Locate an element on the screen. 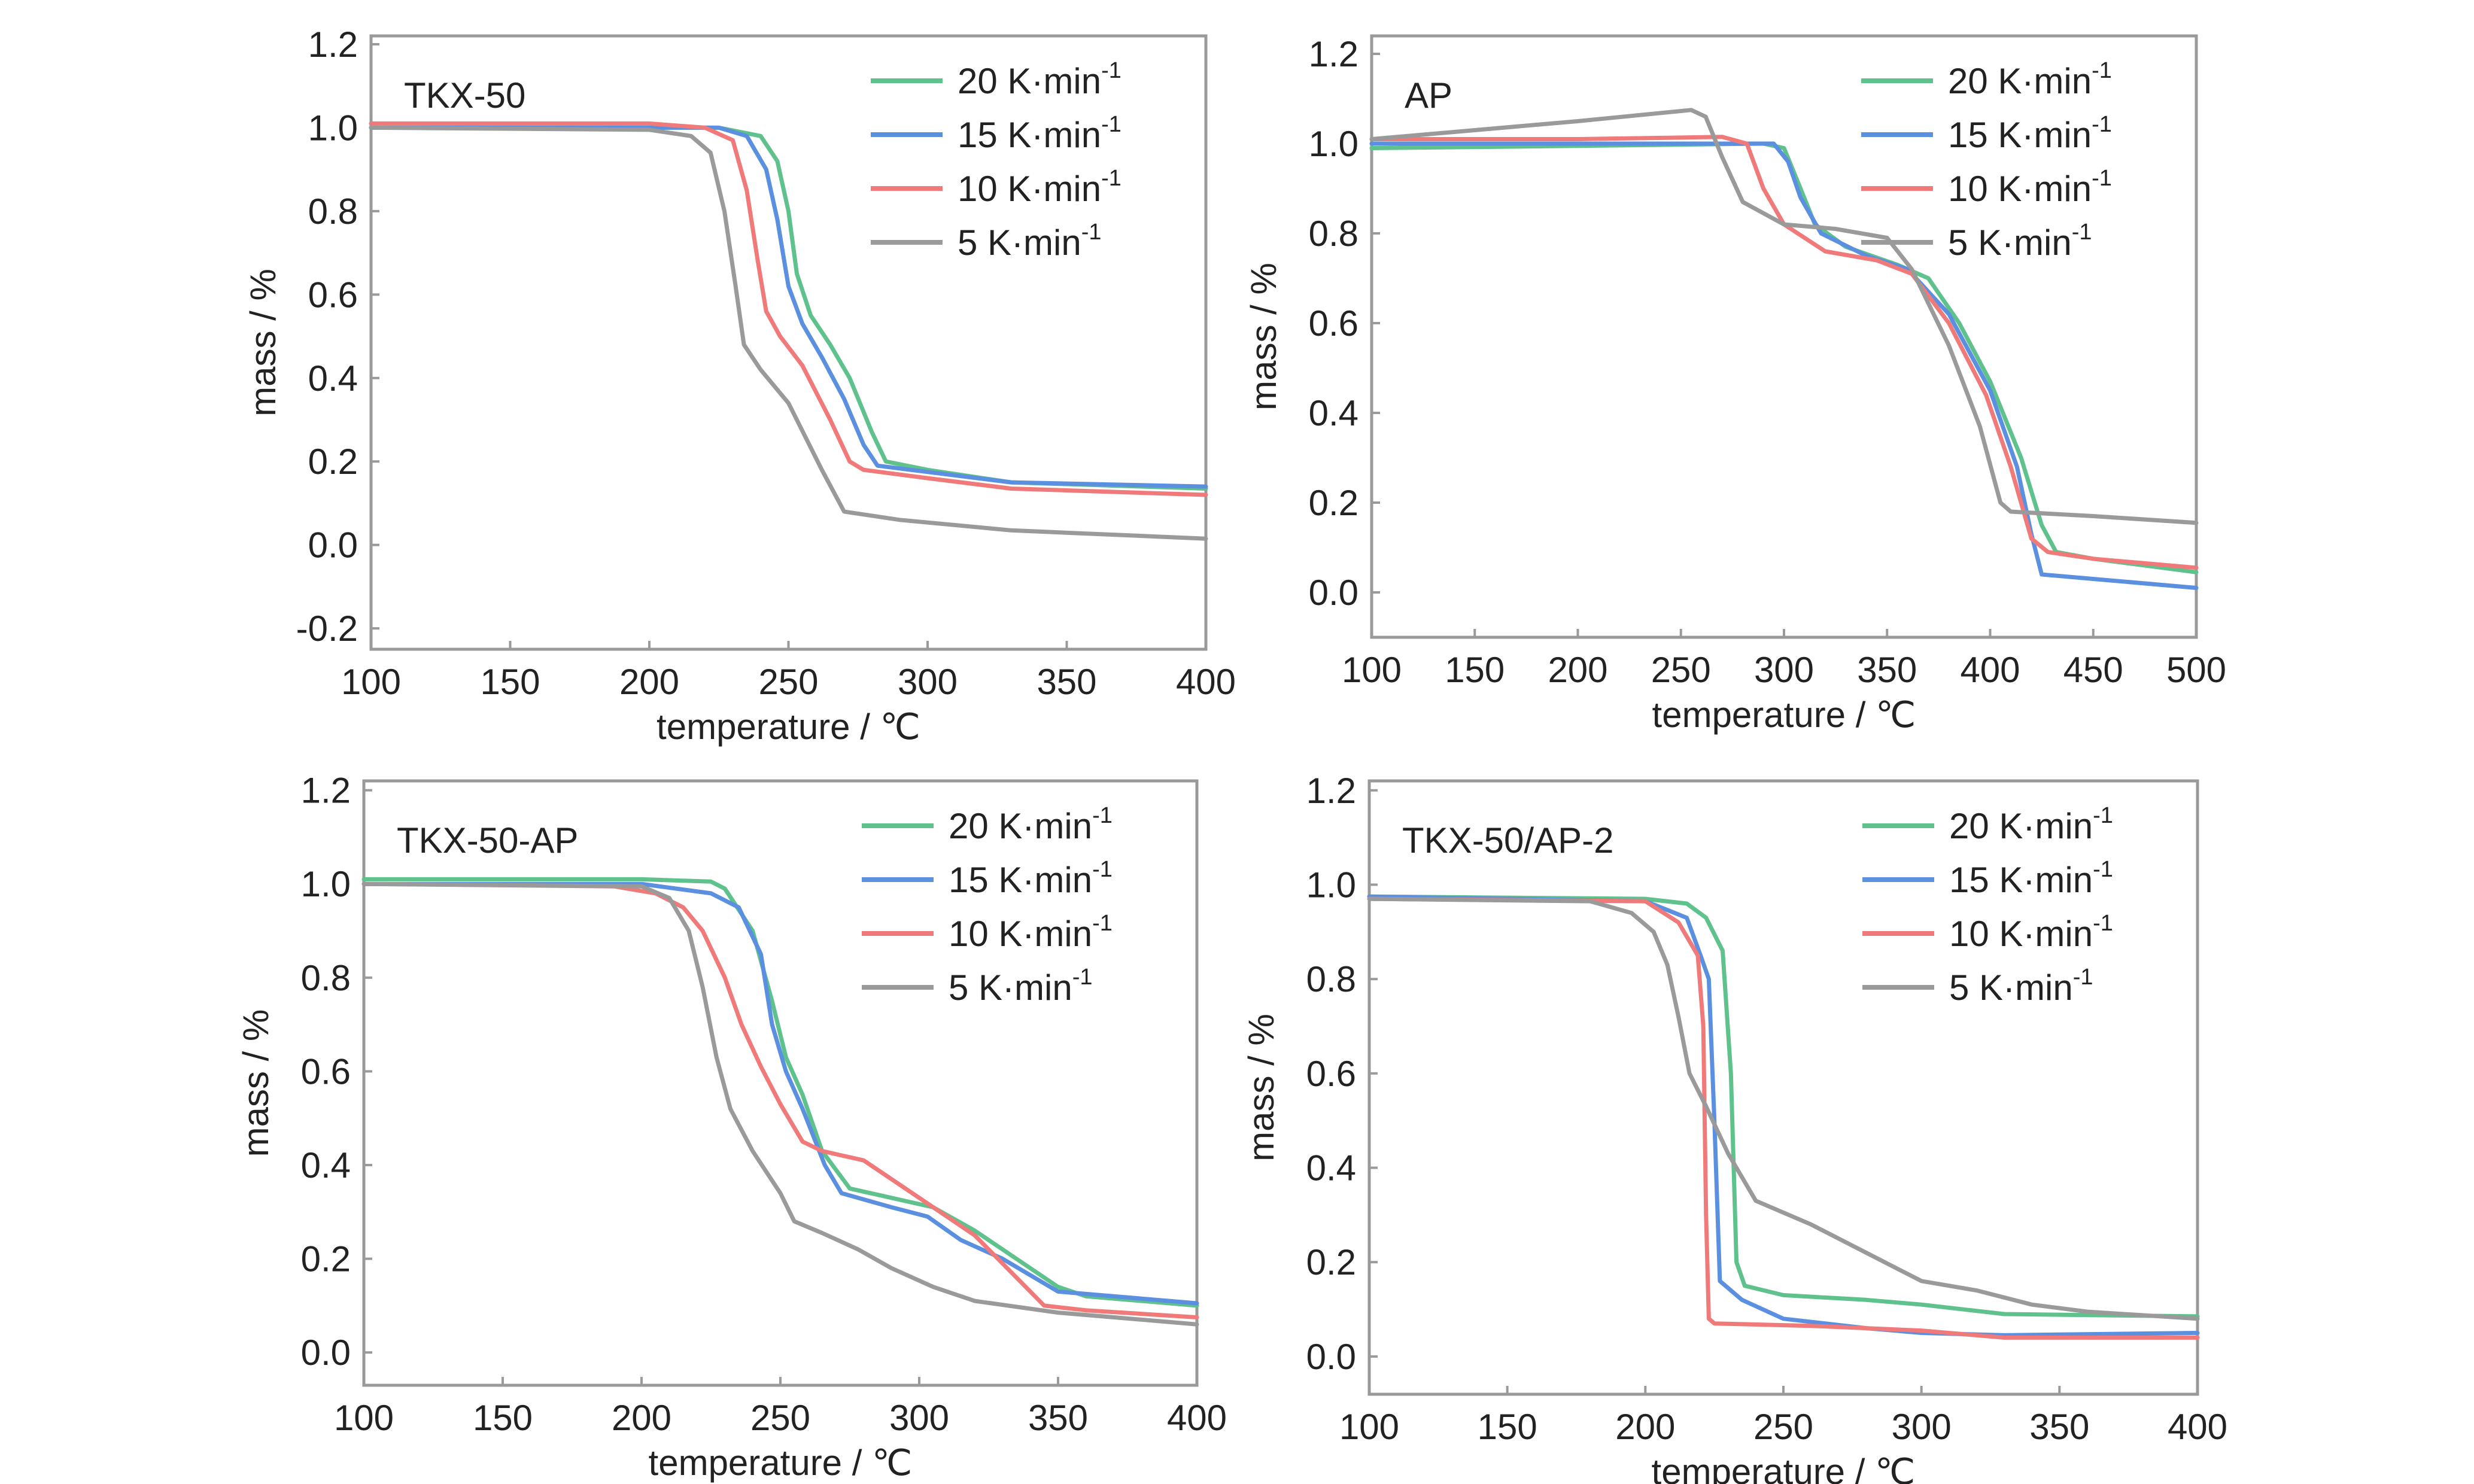 The width and height of the screenshot is (2474, 1484). x-tick-label: 500 is located at coordinates (2196, 670).